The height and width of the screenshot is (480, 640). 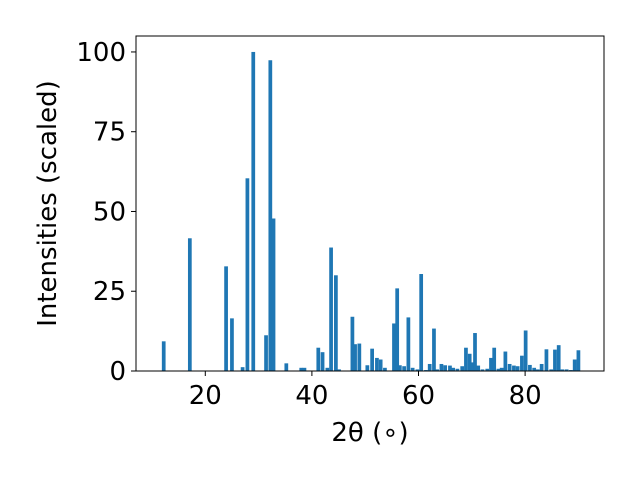 What do you see at coordinates (418, 396) in the screenshot?
I see `x-tick-label: 60` at bounding box center [418, 396].